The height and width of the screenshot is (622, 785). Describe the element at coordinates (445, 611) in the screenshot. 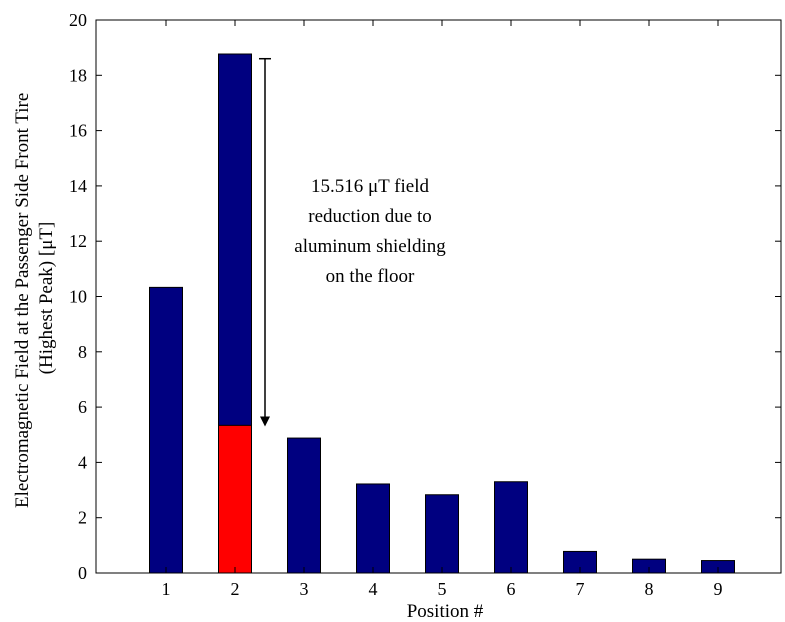

I see `x-axis-title: Position #` at that location.